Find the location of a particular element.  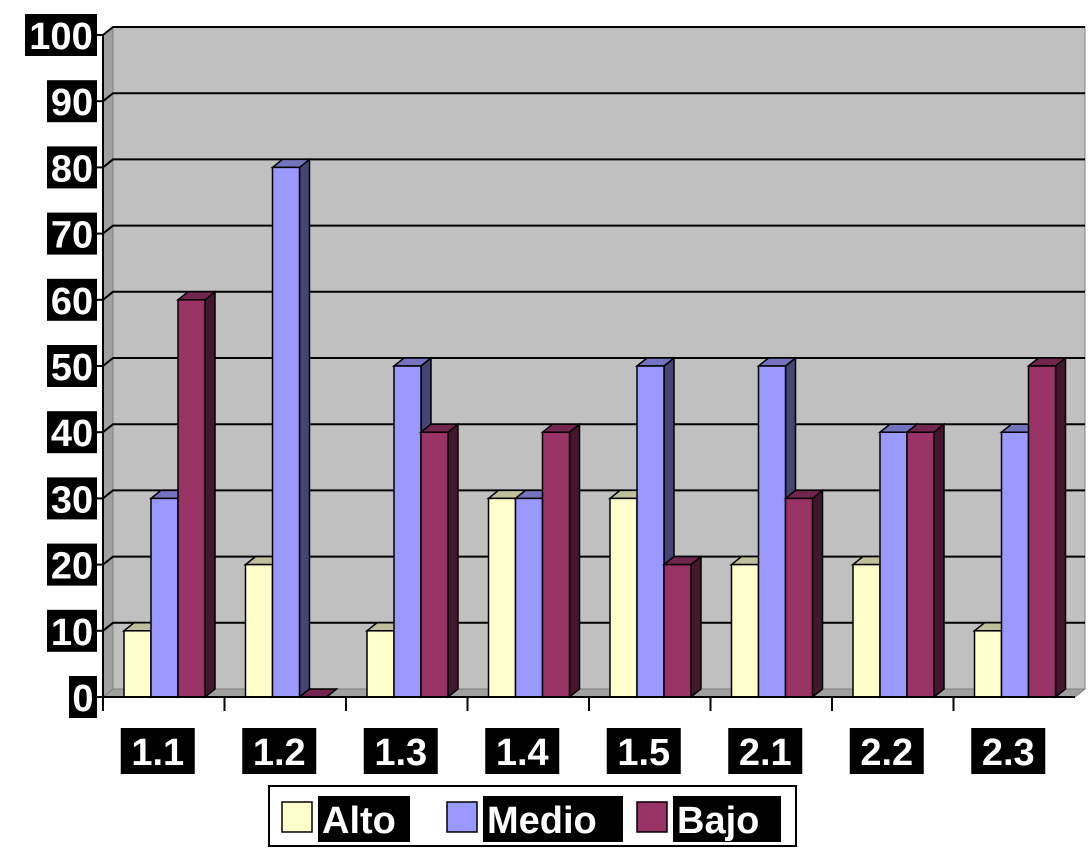

y-axis-tick-labels: 0 10 20 30 40 50 60 70 80 90 100 is located at coordinates (61, 367).